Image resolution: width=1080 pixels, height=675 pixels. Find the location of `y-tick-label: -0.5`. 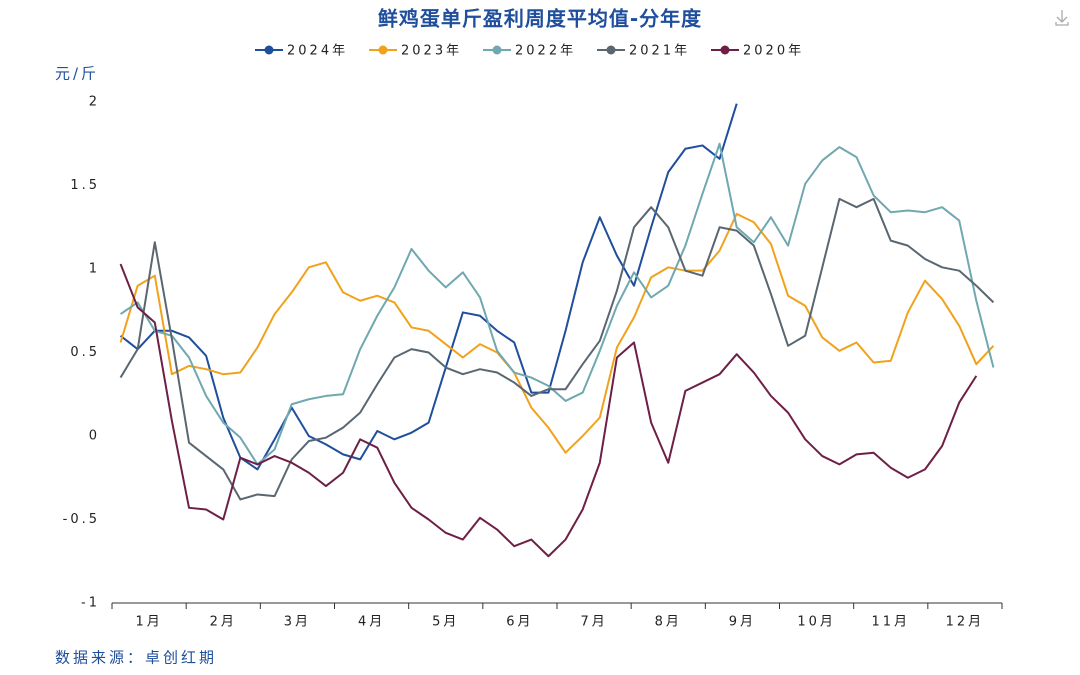

y-tick-label: -0.5 is located at coordinates (81, 519).